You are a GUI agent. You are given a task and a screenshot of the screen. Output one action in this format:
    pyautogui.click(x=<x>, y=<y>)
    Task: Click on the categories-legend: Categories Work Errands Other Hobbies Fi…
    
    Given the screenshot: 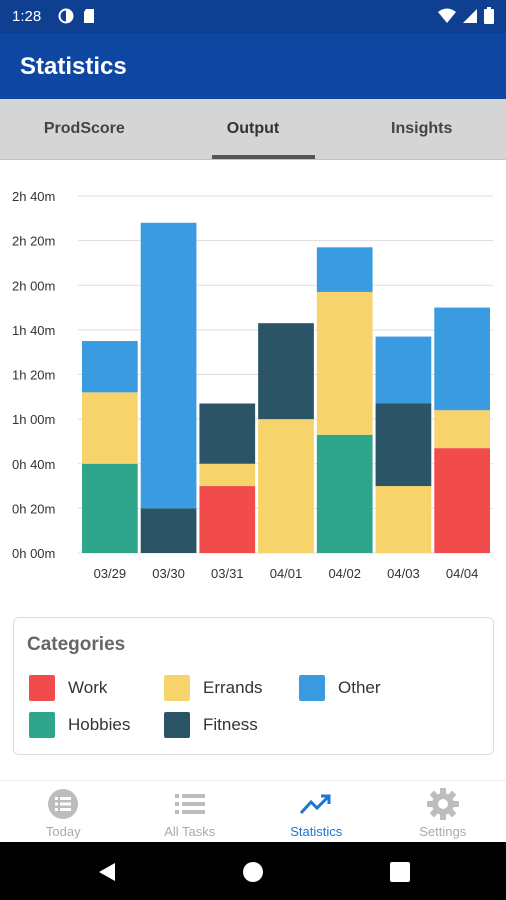 What is the action you would take?
    pyautogui.click(x=253, y=686)
    